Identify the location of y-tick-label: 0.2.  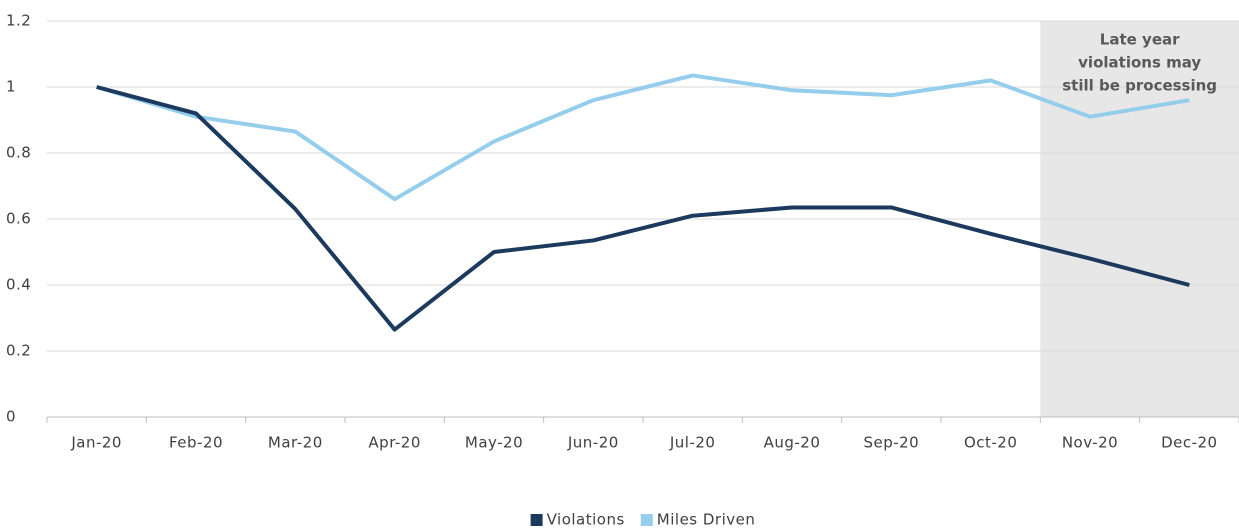
(18, 351).